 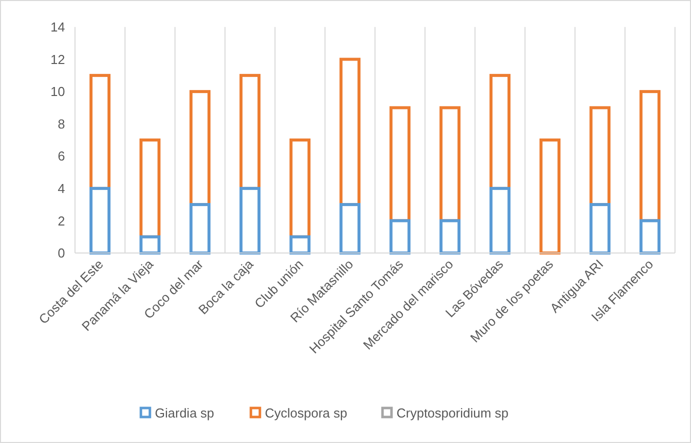 What do you see at coordinates (61, 188) in the screenshot?
I see `y-tick-label: 4` at bounding box center [61, 188].